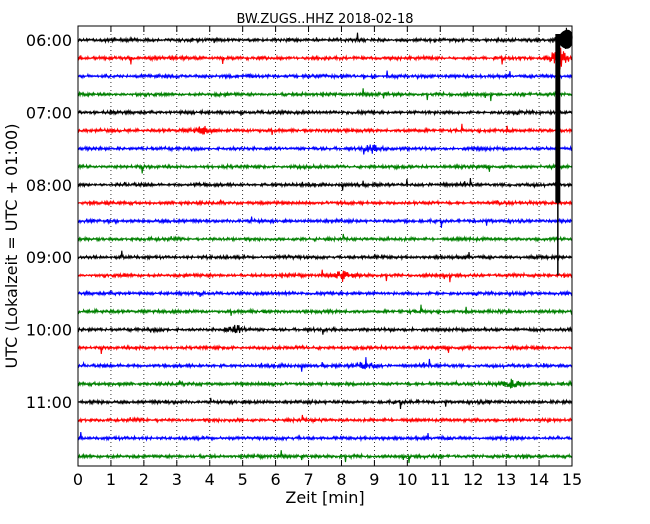 The height and width of the screenshot is (524, 650). Describe the element at coordinates (49, 402) in the screenshot. I see `y-tick-label-5: 11:00` at that location.